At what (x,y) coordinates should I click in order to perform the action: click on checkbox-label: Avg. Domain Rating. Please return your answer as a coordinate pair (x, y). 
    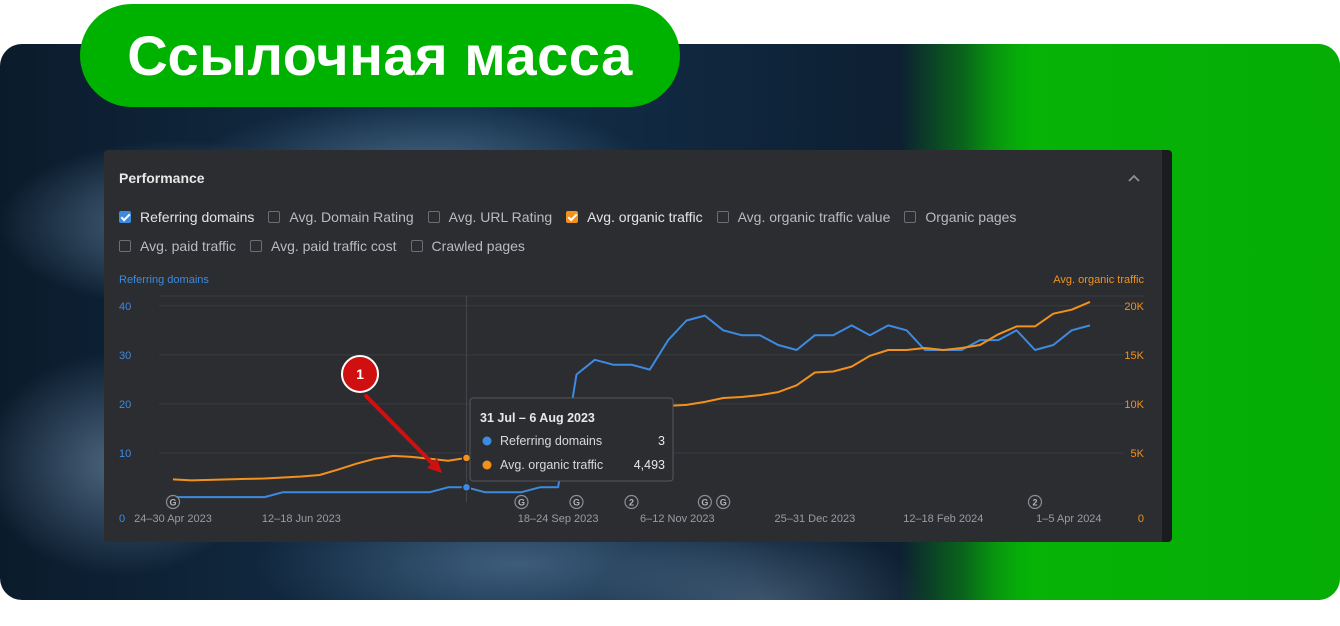
    Looking at the image, I should click on (351, 217).